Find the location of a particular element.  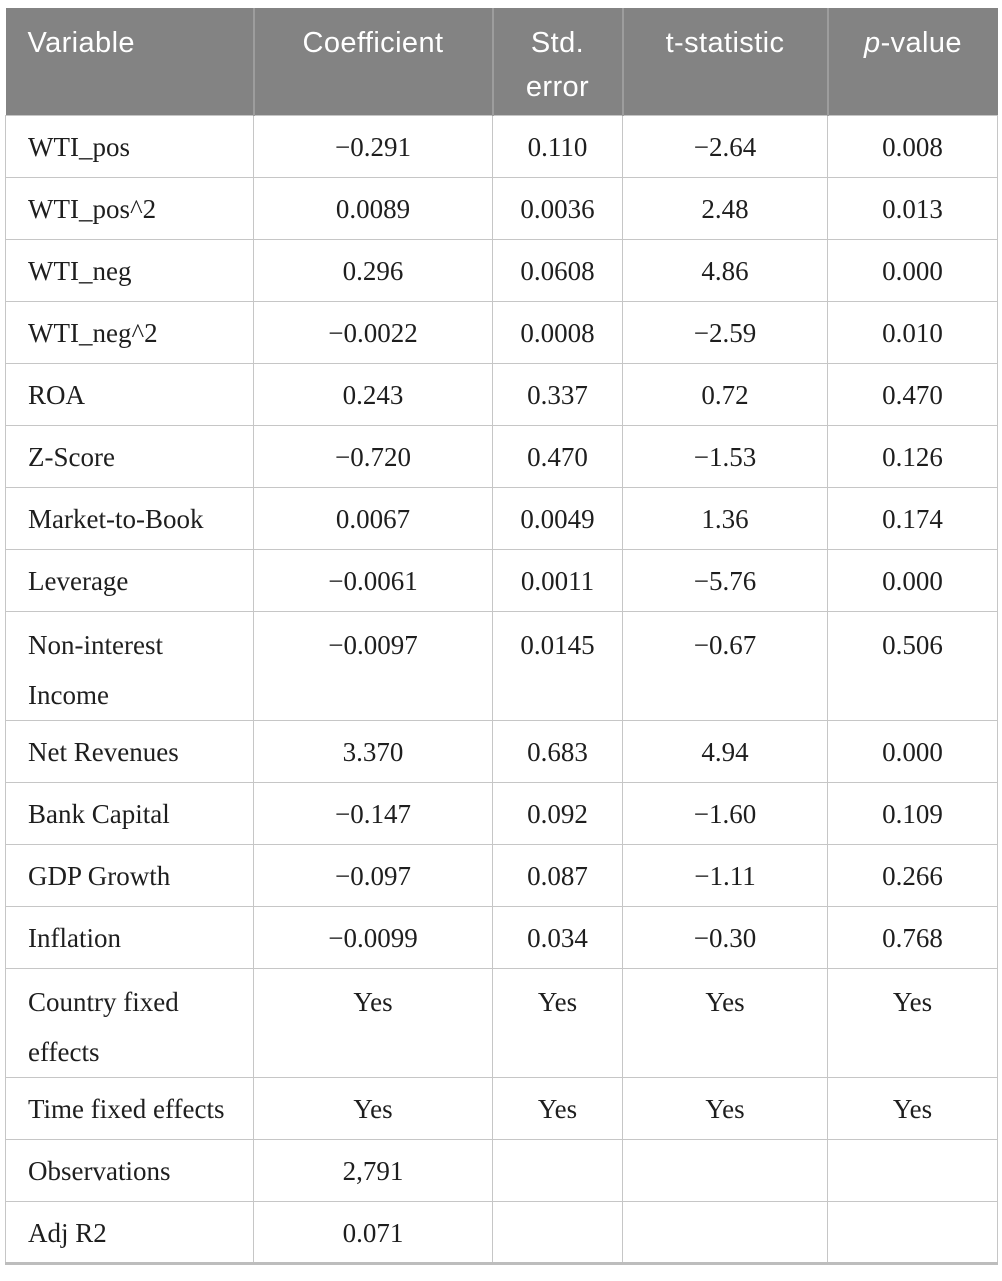

cell-t-statistic: 1.36 is located at coordinates (725, 518).